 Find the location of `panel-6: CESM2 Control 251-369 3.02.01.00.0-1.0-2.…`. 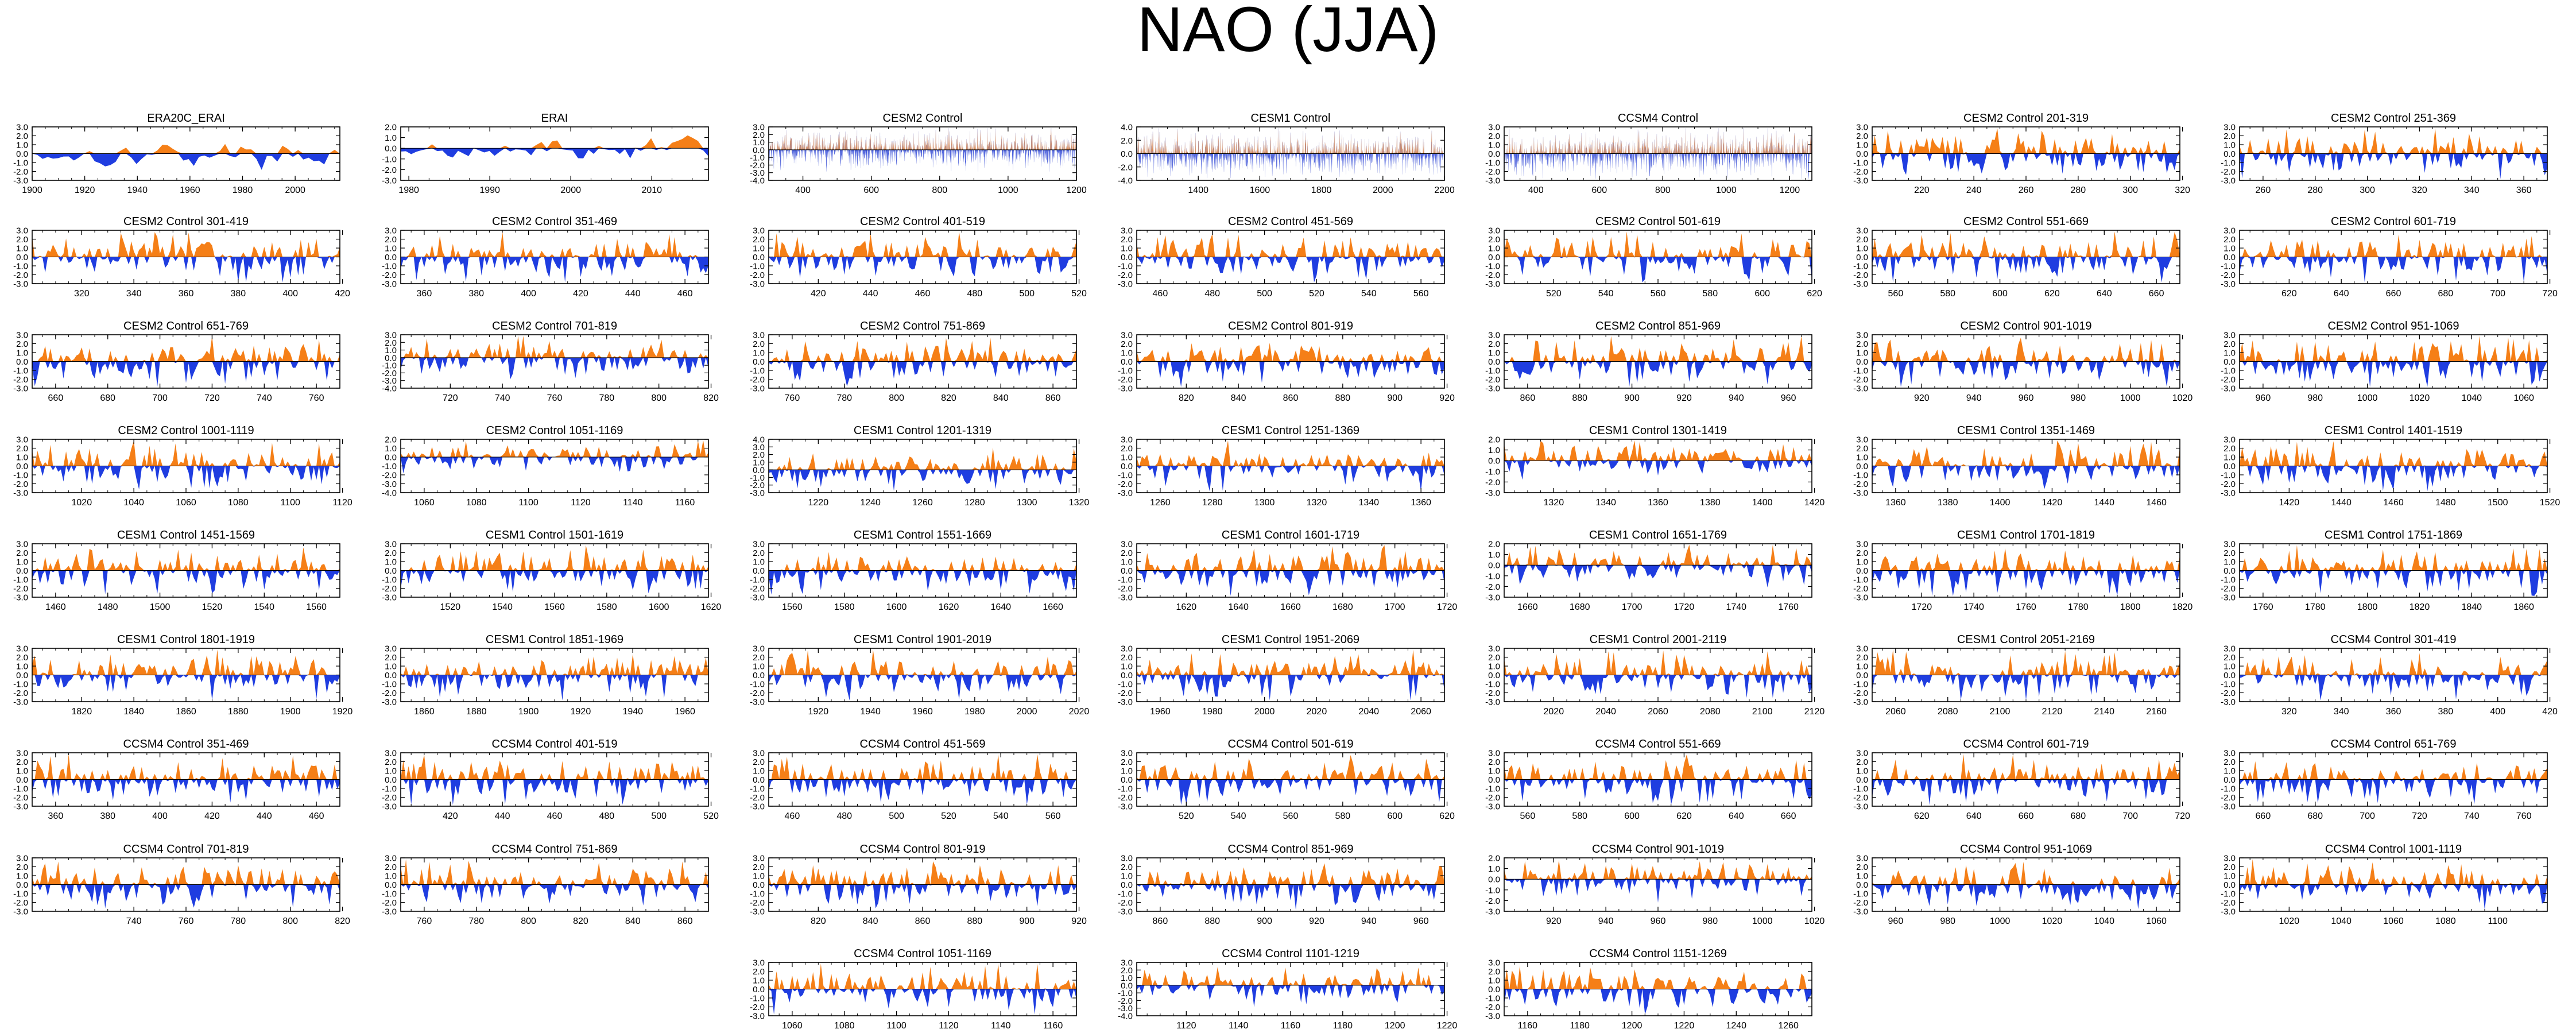

panel-6: CESM2 Control 251-369 3.02.01.00.0-1.0-2.… is located at coordinates (2384, 153).